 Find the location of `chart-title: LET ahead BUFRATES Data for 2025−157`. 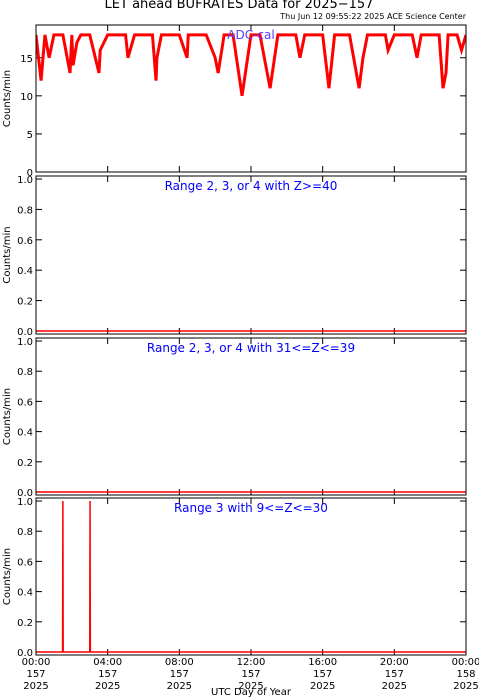

chart-title: LET ahead BUFRATES Data for 2025−157 is located at coordinates (239, 6).